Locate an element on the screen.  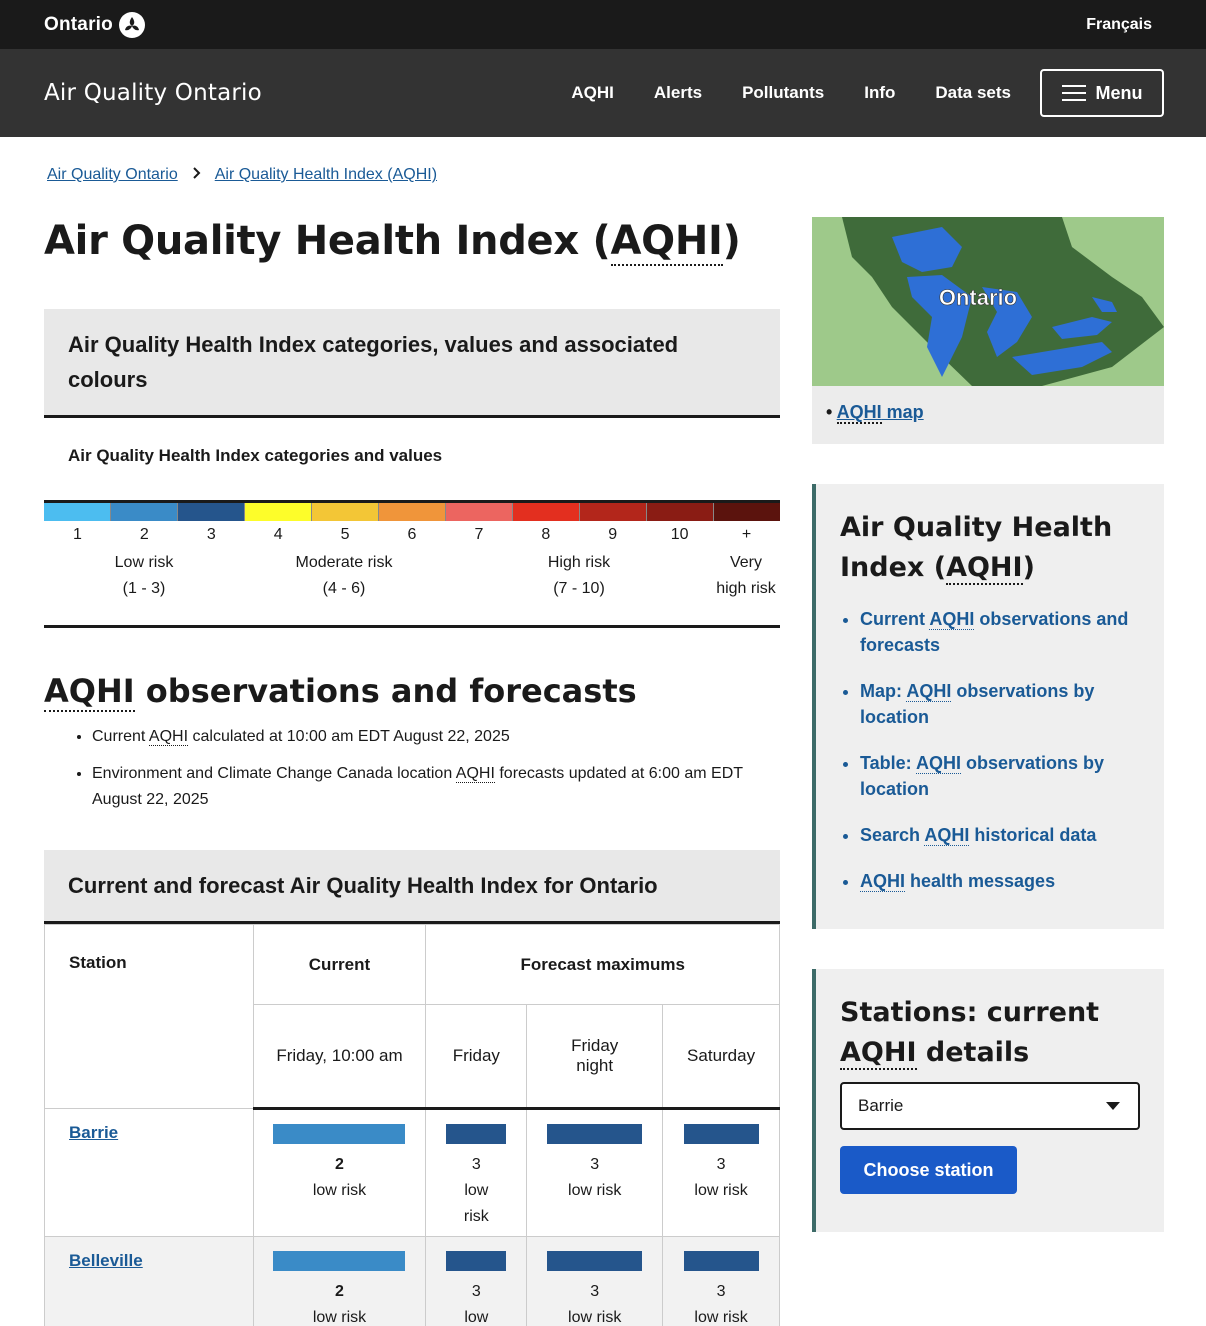
category-low-risk: Low risk (1 - 3) is located at coordinates (144, 575).